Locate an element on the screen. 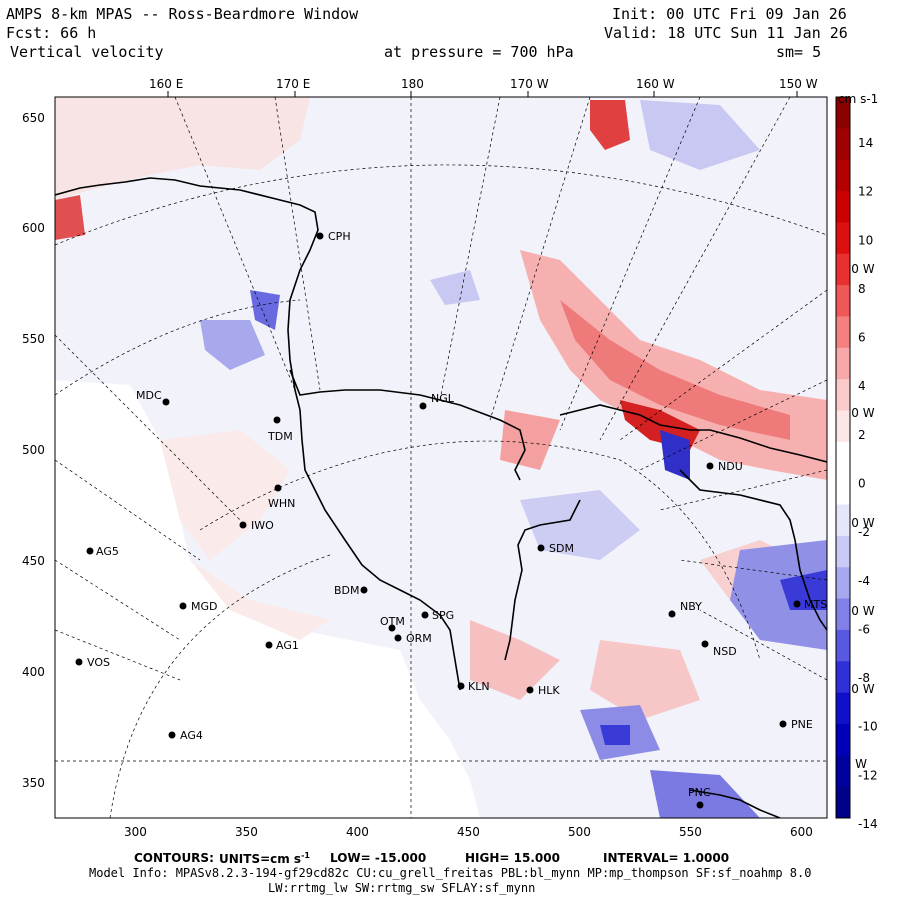 The width and height of the screenshot is (900, 900). colorbar-label: -8 is located at coordinates (864, 678).